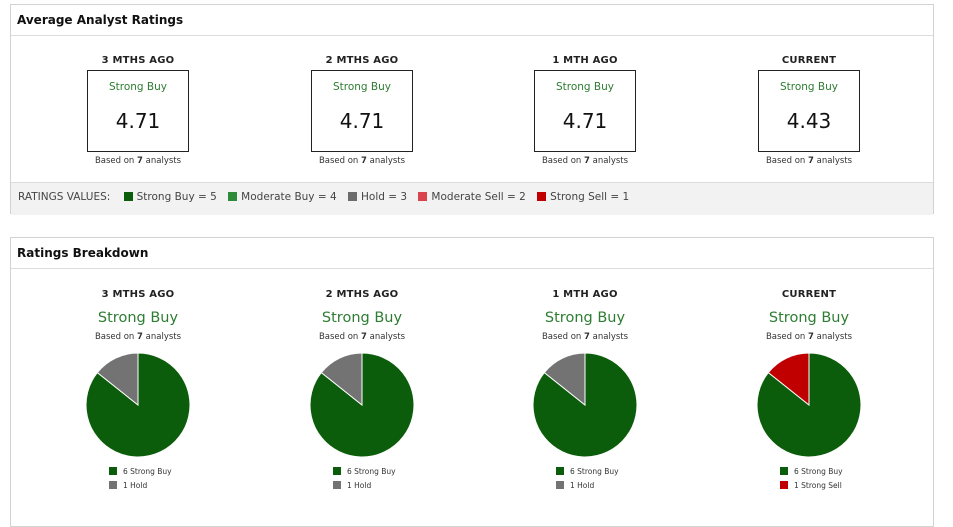 The image size is (953, 527). What do you see at coordinates (138, 294) in the screenshot?
I see `brk-period: 3 MTHS AGO` at bounding box center [138, 294].